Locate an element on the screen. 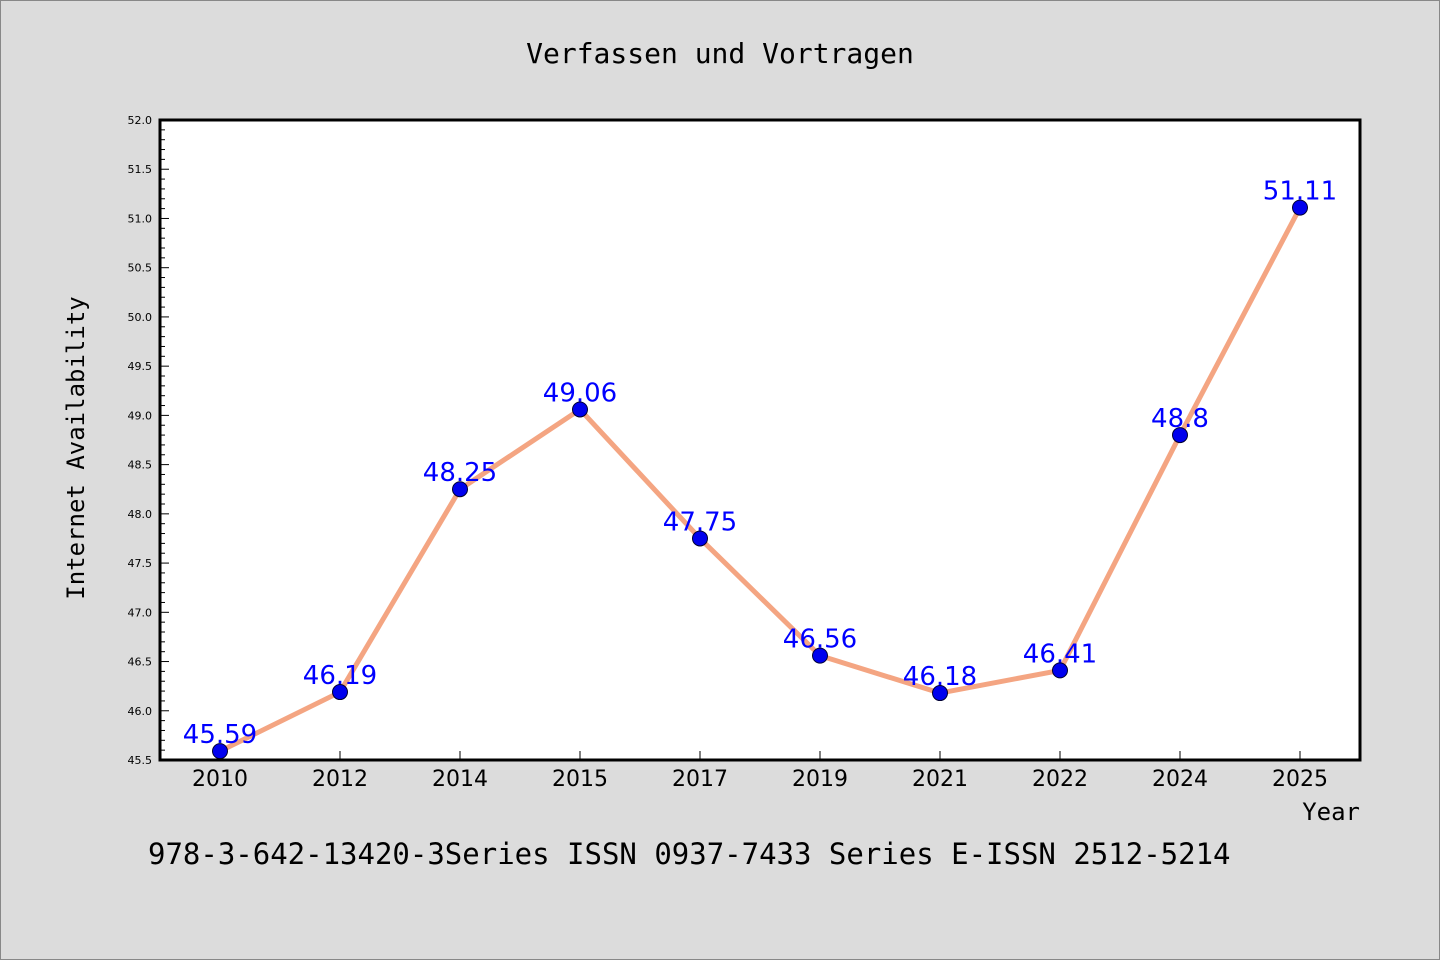 This screenshot has width=1440, height=960. x-tick-label: 2017 is located at coordinates (700, 779).